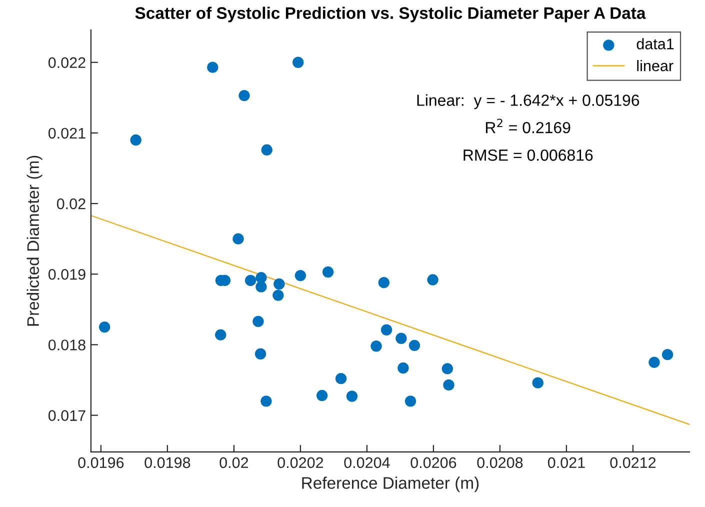 The height and width of the screenshot is (507, 705). Describe the element at coordinates (67, 62) in the screenshot. I see `y-tick-label: 0.022` at that location.